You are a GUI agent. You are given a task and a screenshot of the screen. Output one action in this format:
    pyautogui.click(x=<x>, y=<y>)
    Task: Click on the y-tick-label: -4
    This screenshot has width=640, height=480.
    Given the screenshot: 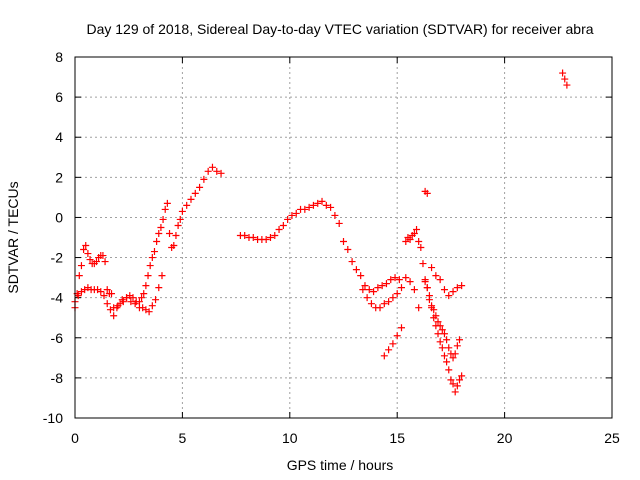 What is the action you would take?
    pyautogui.click(x=57, y=298)
    